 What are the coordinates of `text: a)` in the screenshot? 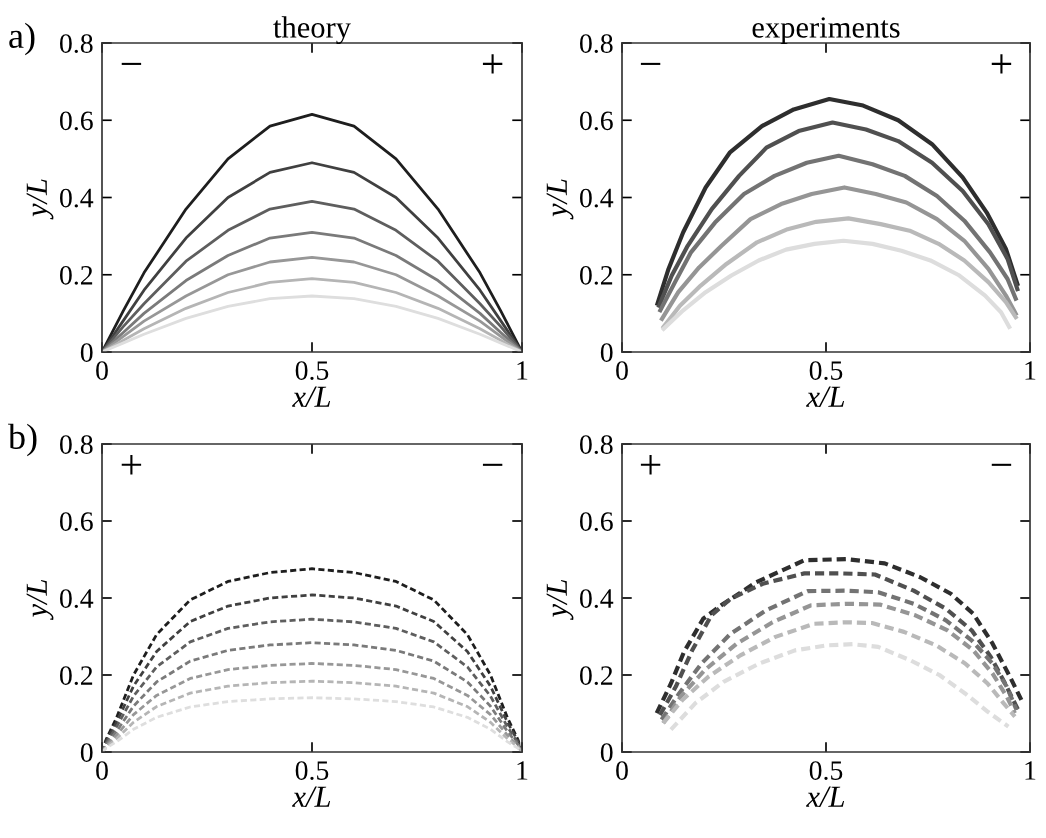 It's located at (22, 39).